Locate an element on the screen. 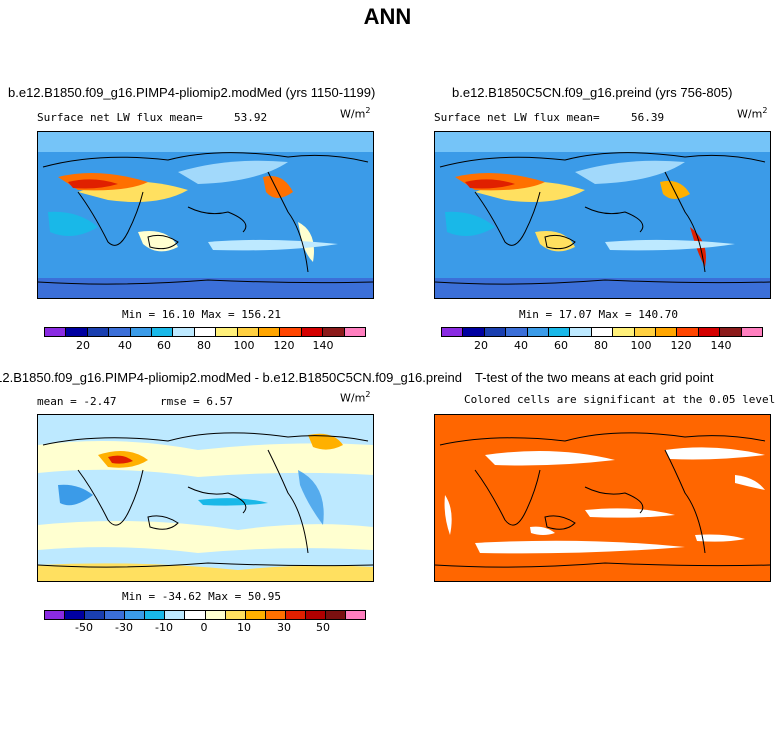 The width and height of the screenshot is (775, 732). page-title: ANN is located at coordinates (387, 16).